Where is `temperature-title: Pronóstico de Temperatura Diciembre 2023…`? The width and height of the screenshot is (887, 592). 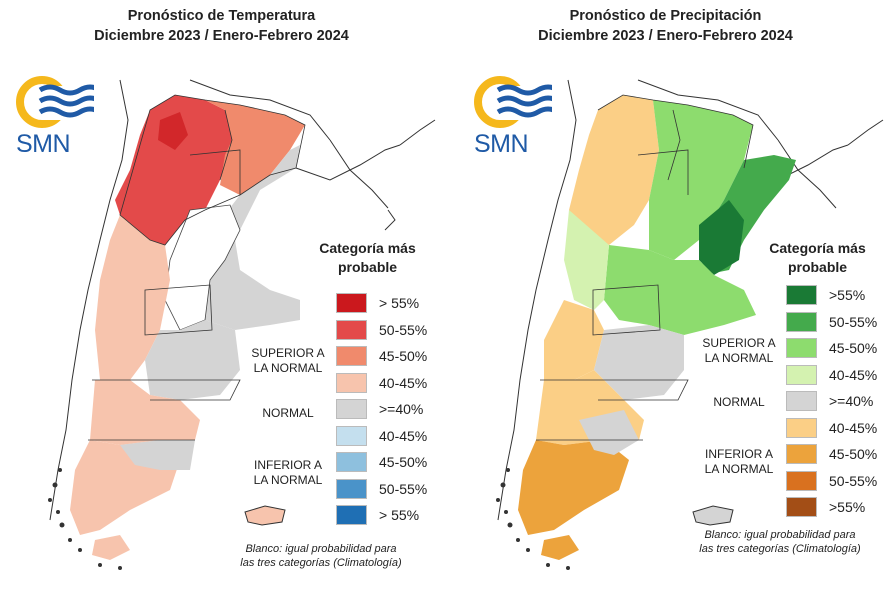
temperature-title: Pronóstico de Temperatura Diciembre 2023… is located at coordinates (221, 26).